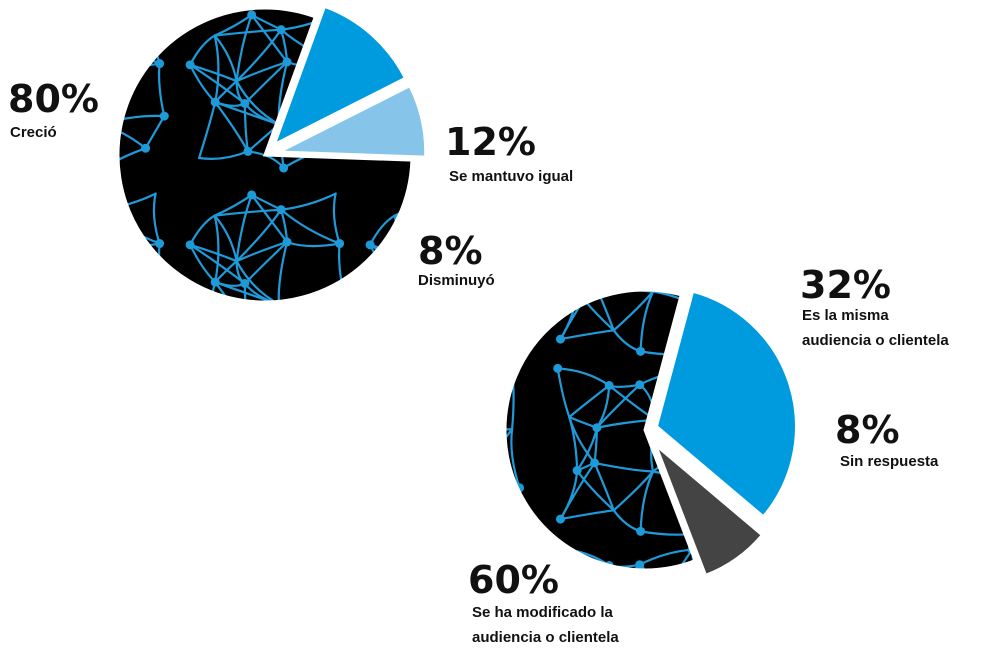  What do you see at coordinates (513, 580) in the screenshot?
I see `pie2-slice-3-percent: 60%` at bounding box center [513, 580].